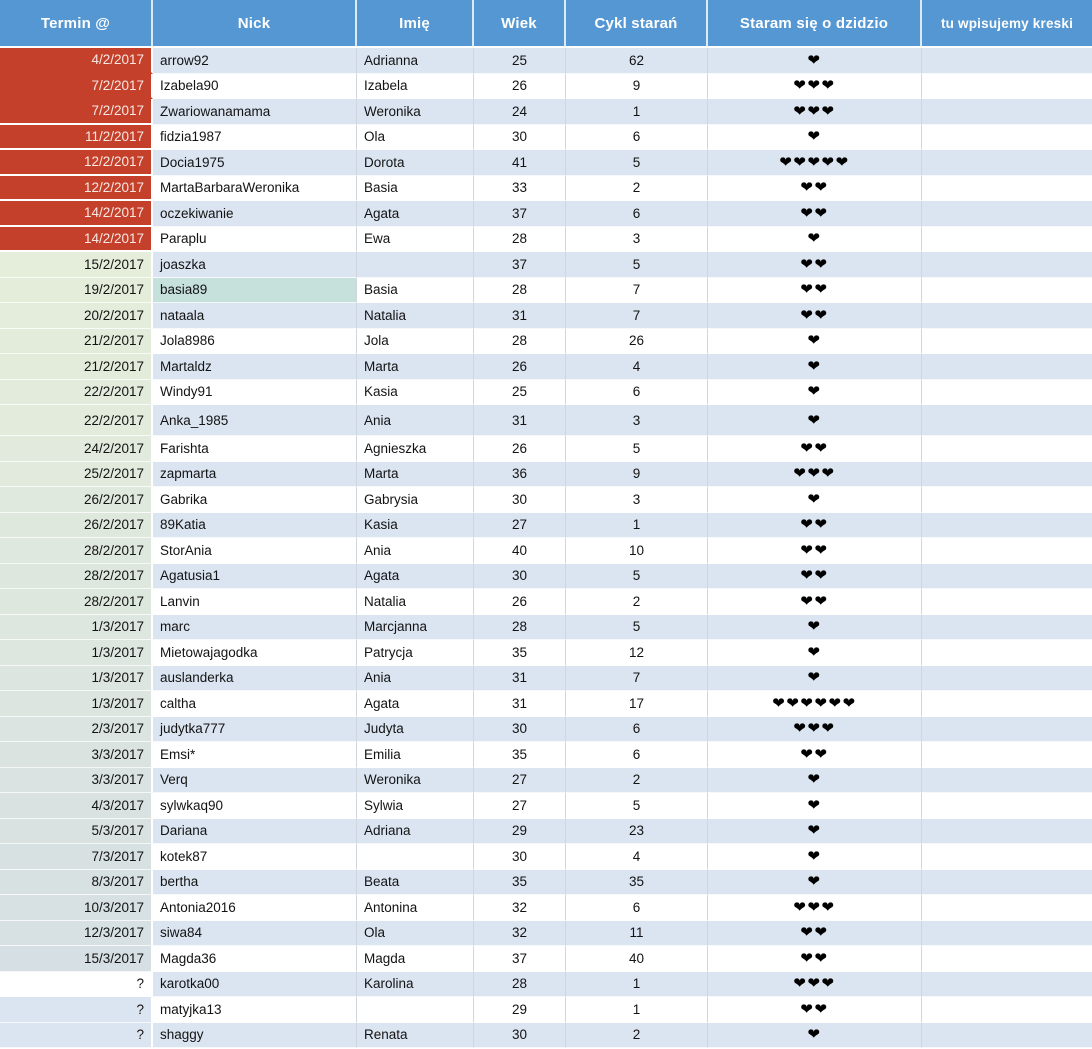 The width and height of the screenshot is (1092, 1049). Describe the element at coordinates (415, 755) in the screenshot. I see `cell-imie: Emilia` at that location.